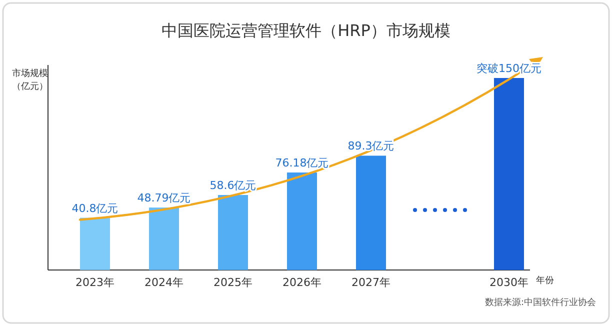 The image size is (612, 326). I want to click on y-axis-title: 市场规模（亿元）, so click(30, 80).